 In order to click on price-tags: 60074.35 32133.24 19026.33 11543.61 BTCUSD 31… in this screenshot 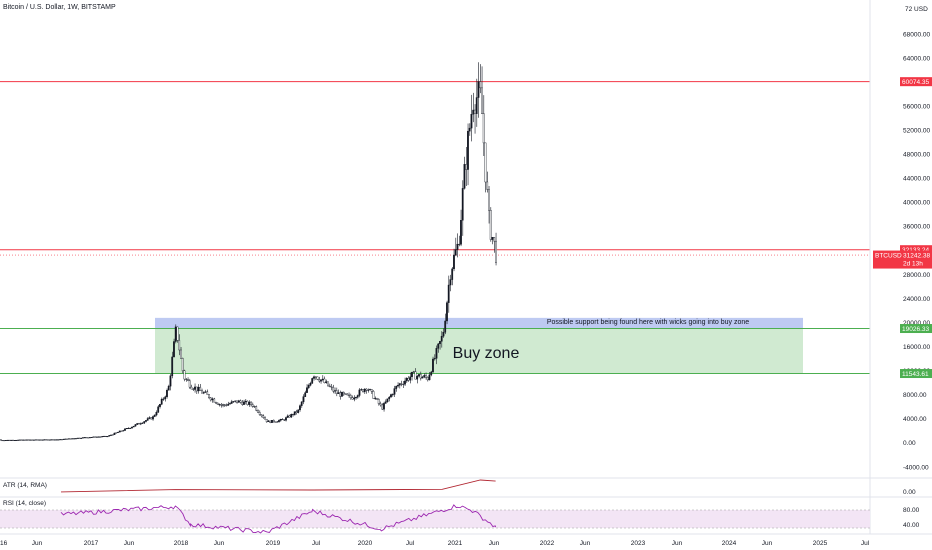, I will do `click(902, 228)`.